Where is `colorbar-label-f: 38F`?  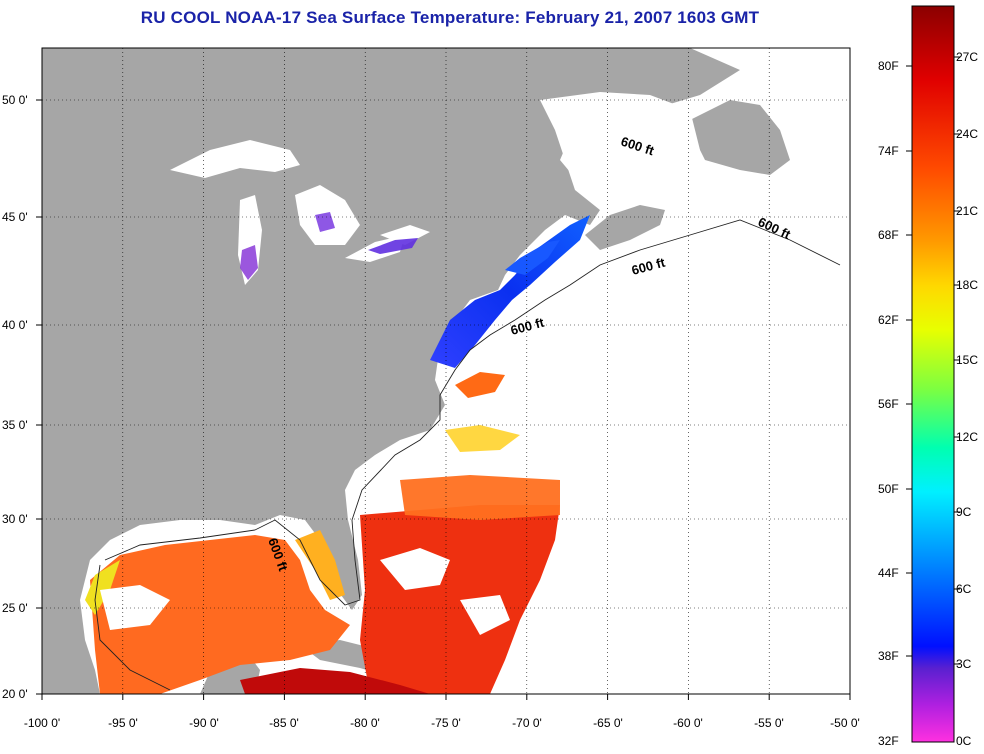 colorbar-label-f: 38F is located at coordinates (888, 656).